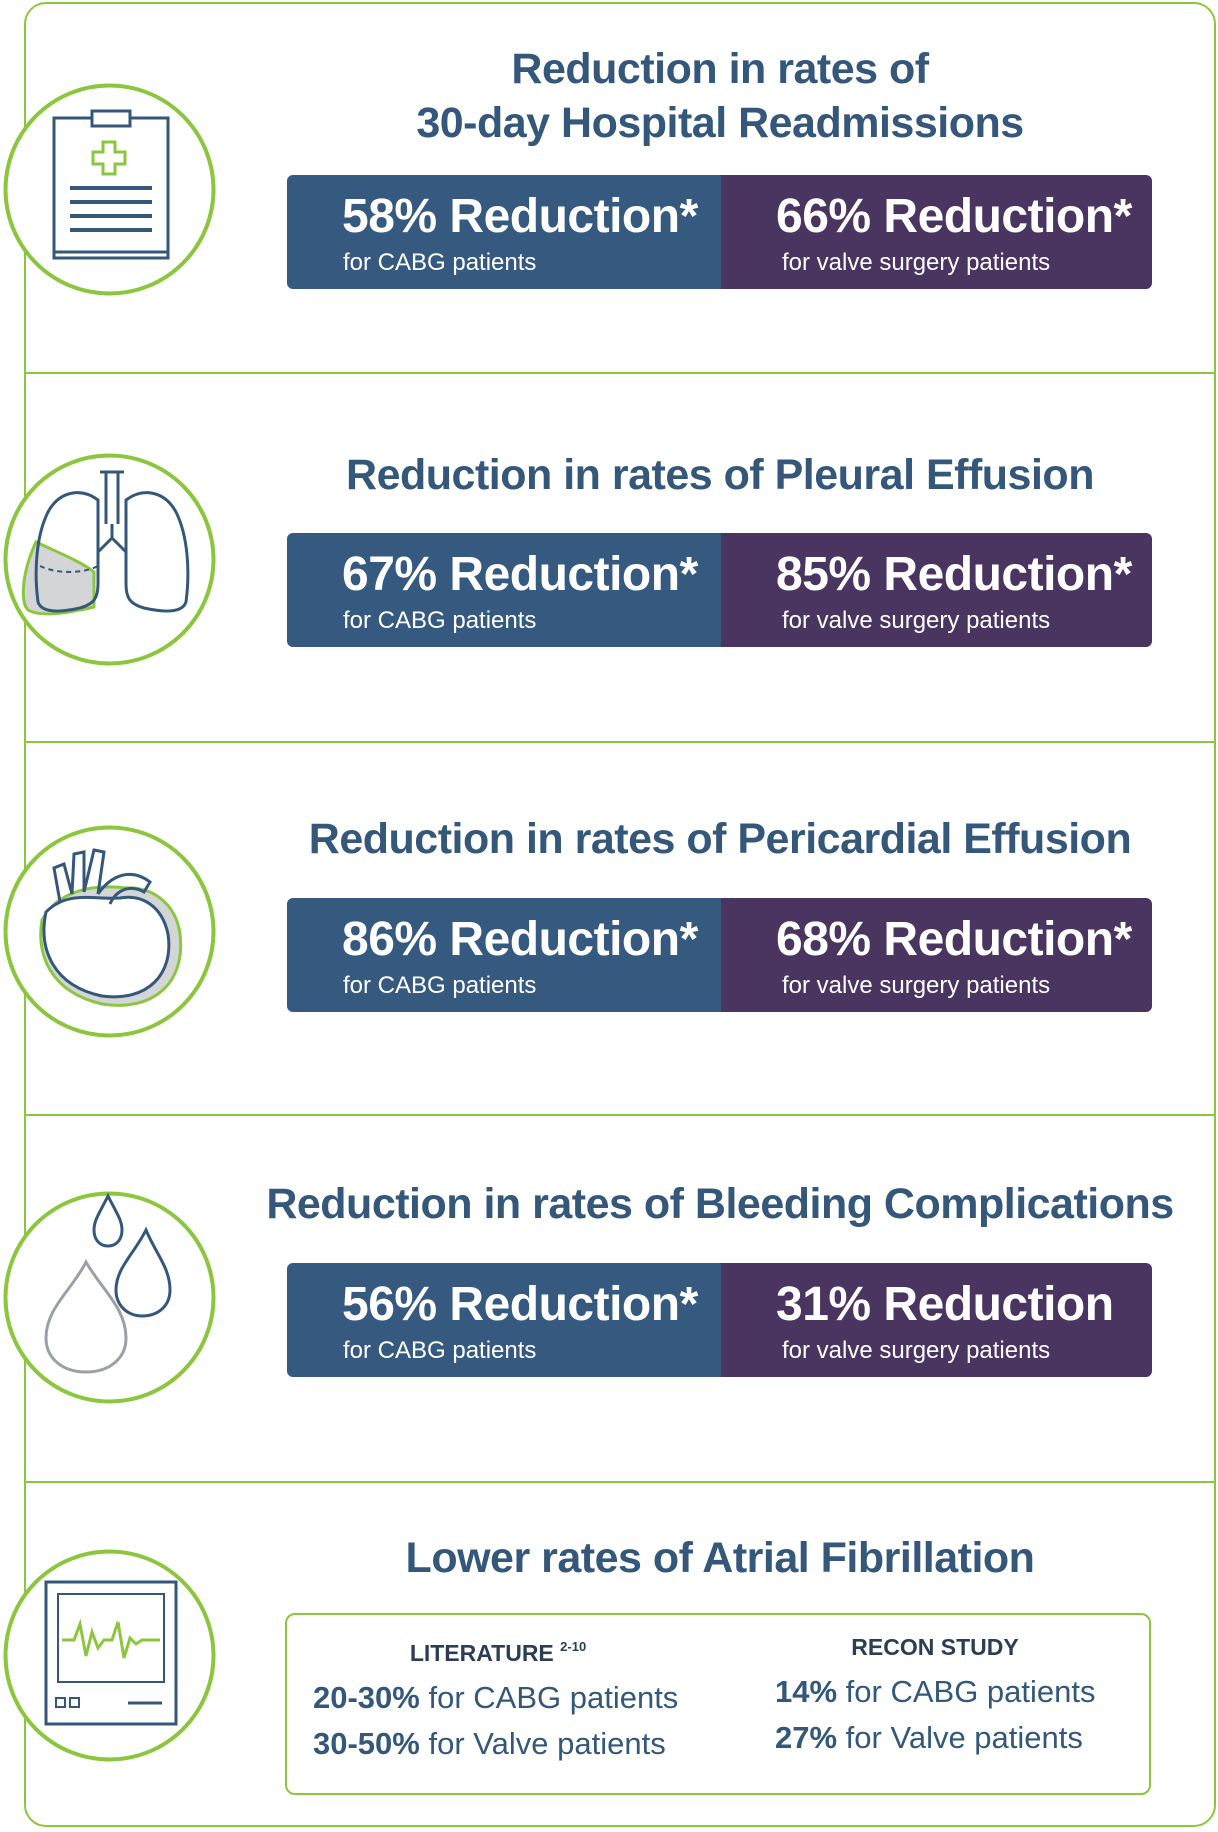  What do you see at coordinates (109, 1297) in the screenshot?
I see `blood-drops-icon` at bounding box center [109, 1297].